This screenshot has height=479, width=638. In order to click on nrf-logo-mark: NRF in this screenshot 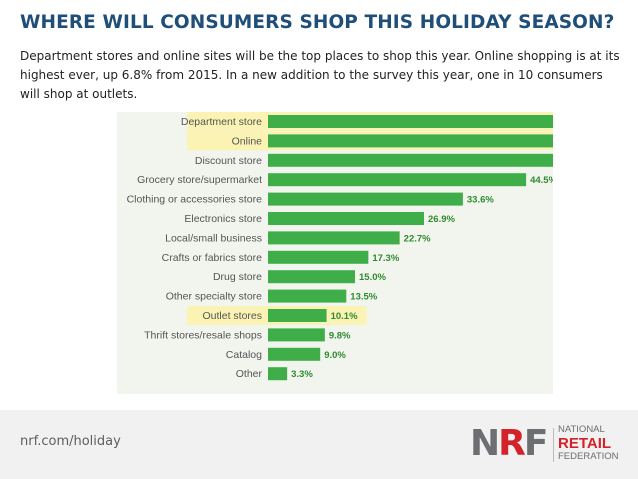, I will do `click(509, 443)`.